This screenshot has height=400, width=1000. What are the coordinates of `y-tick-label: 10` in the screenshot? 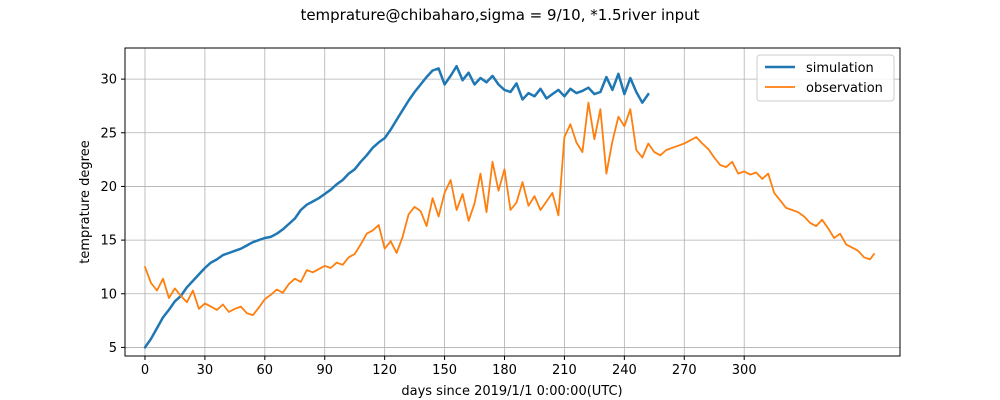 It's located at (108, 294).